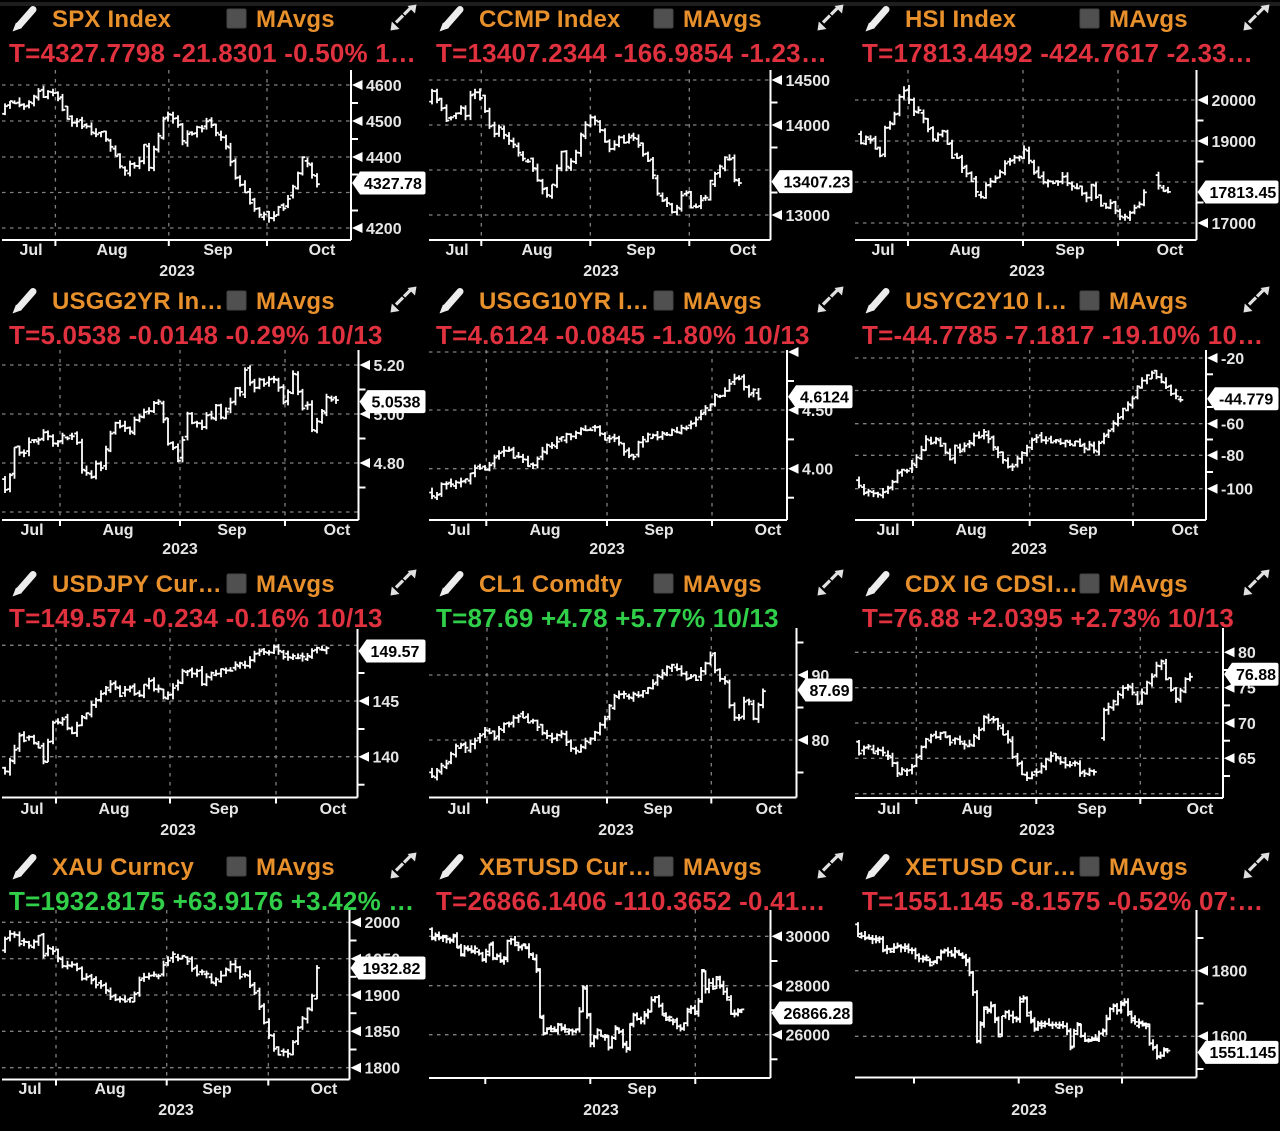 This screenshot has width=1280, height=1131. Describe the element at coordinates (1234, 224) in the screenshot. I see `svg-text: 17000` at that location.